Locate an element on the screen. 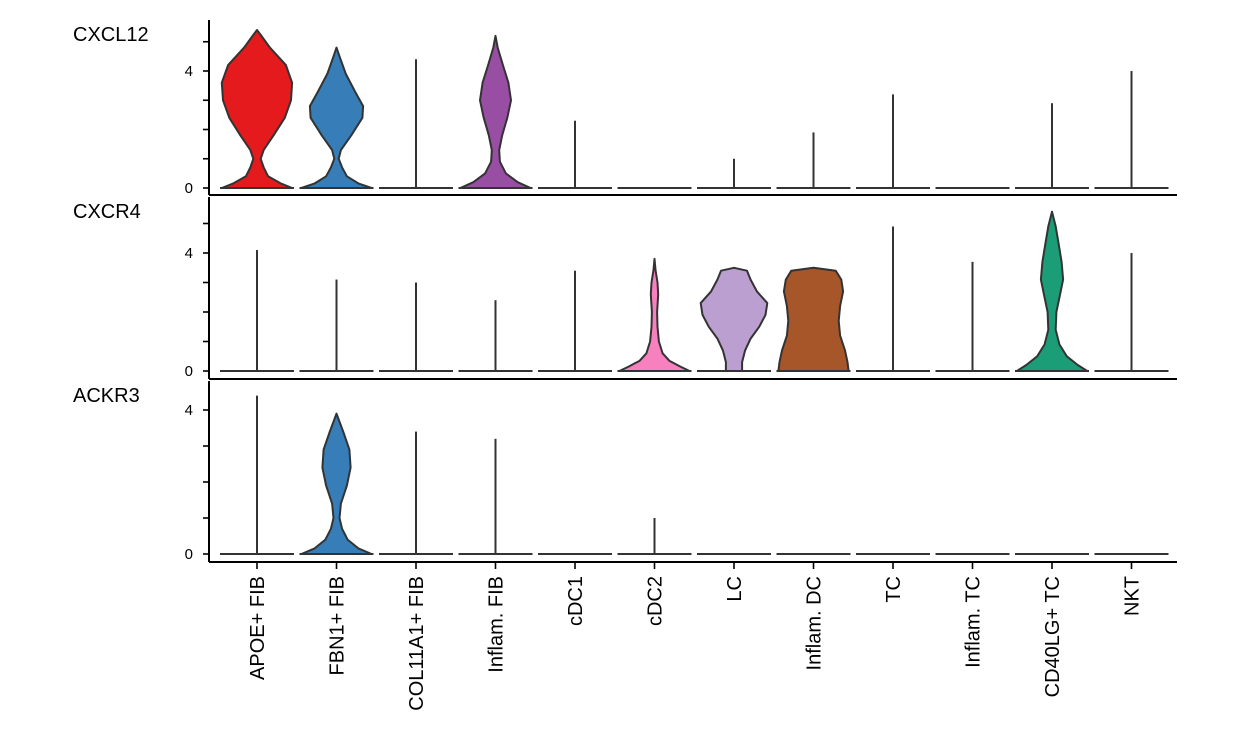 The width and height of the screenshot is (1257, 754). x-tick-label: APOE+ FIB is located at coordinates (258, 628).